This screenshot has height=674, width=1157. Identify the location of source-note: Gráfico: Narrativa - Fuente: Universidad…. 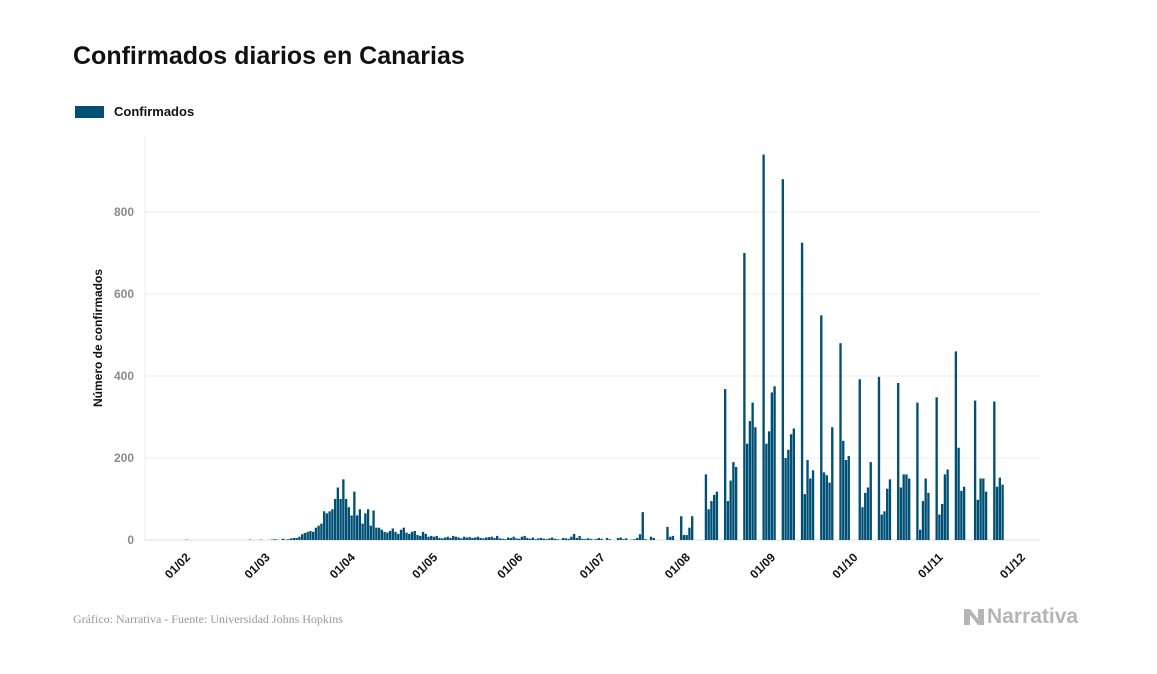
(208, 619).